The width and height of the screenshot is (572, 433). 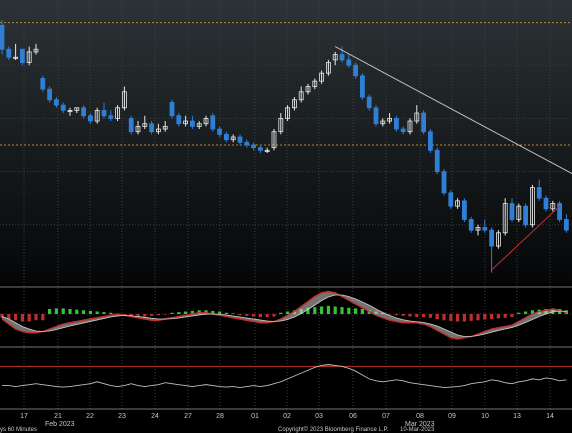 What do you see at coordinates (284, 376) in the screenshot?
I see `rsi-line` at bounding box center [284, 376].